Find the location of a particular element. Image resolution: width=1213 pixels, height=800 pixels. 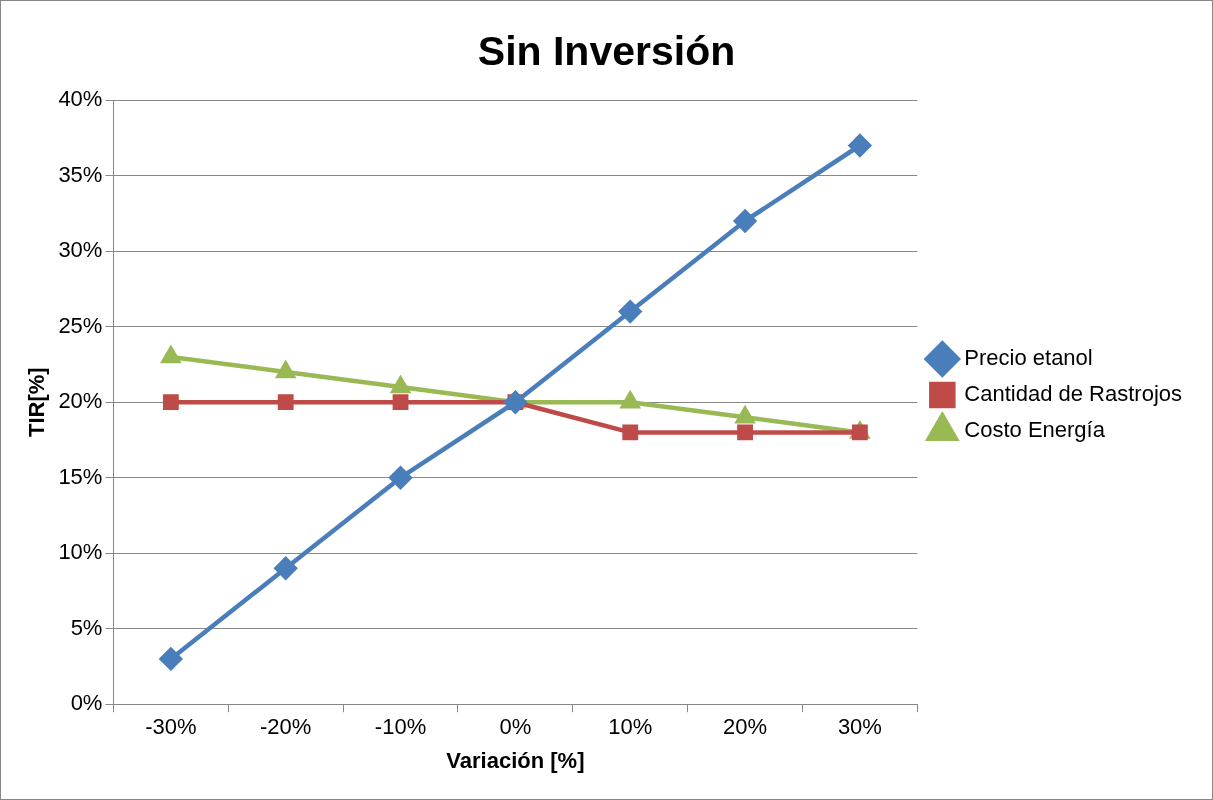

x-tick-label: -20% is located at coordinates (286, 727).